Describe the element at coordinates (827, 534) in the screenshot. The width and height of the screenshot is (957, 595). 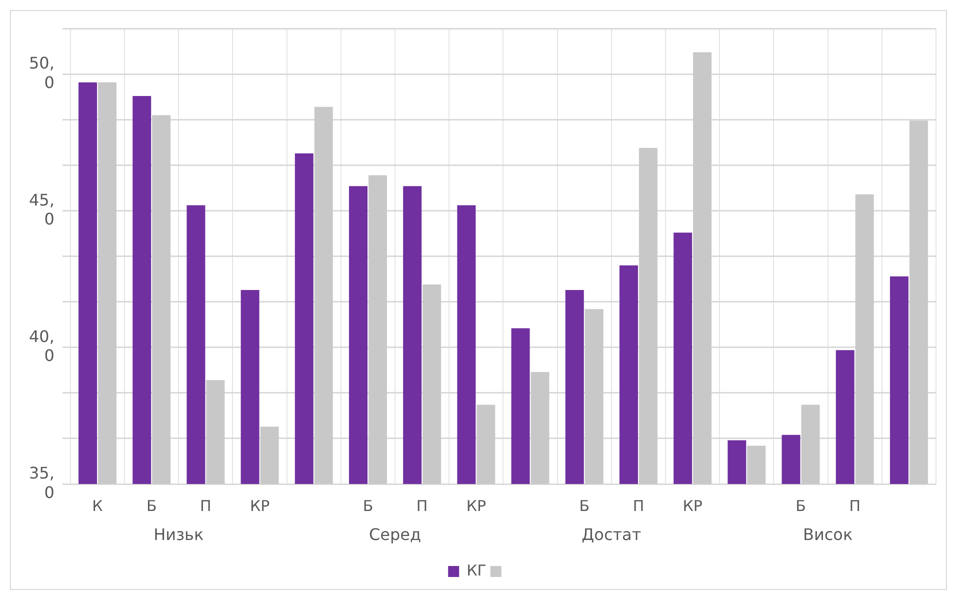
I see `text: Висок` at that location.